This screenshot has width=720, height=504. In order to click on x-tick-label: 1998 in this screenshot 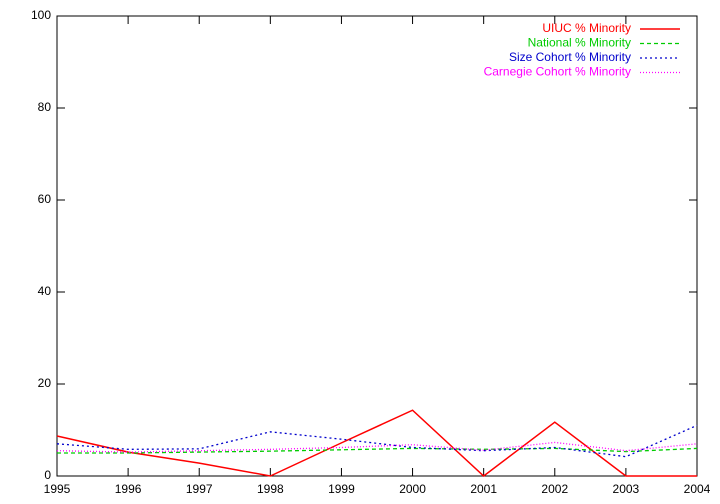, I will do `click(270, 489)`.